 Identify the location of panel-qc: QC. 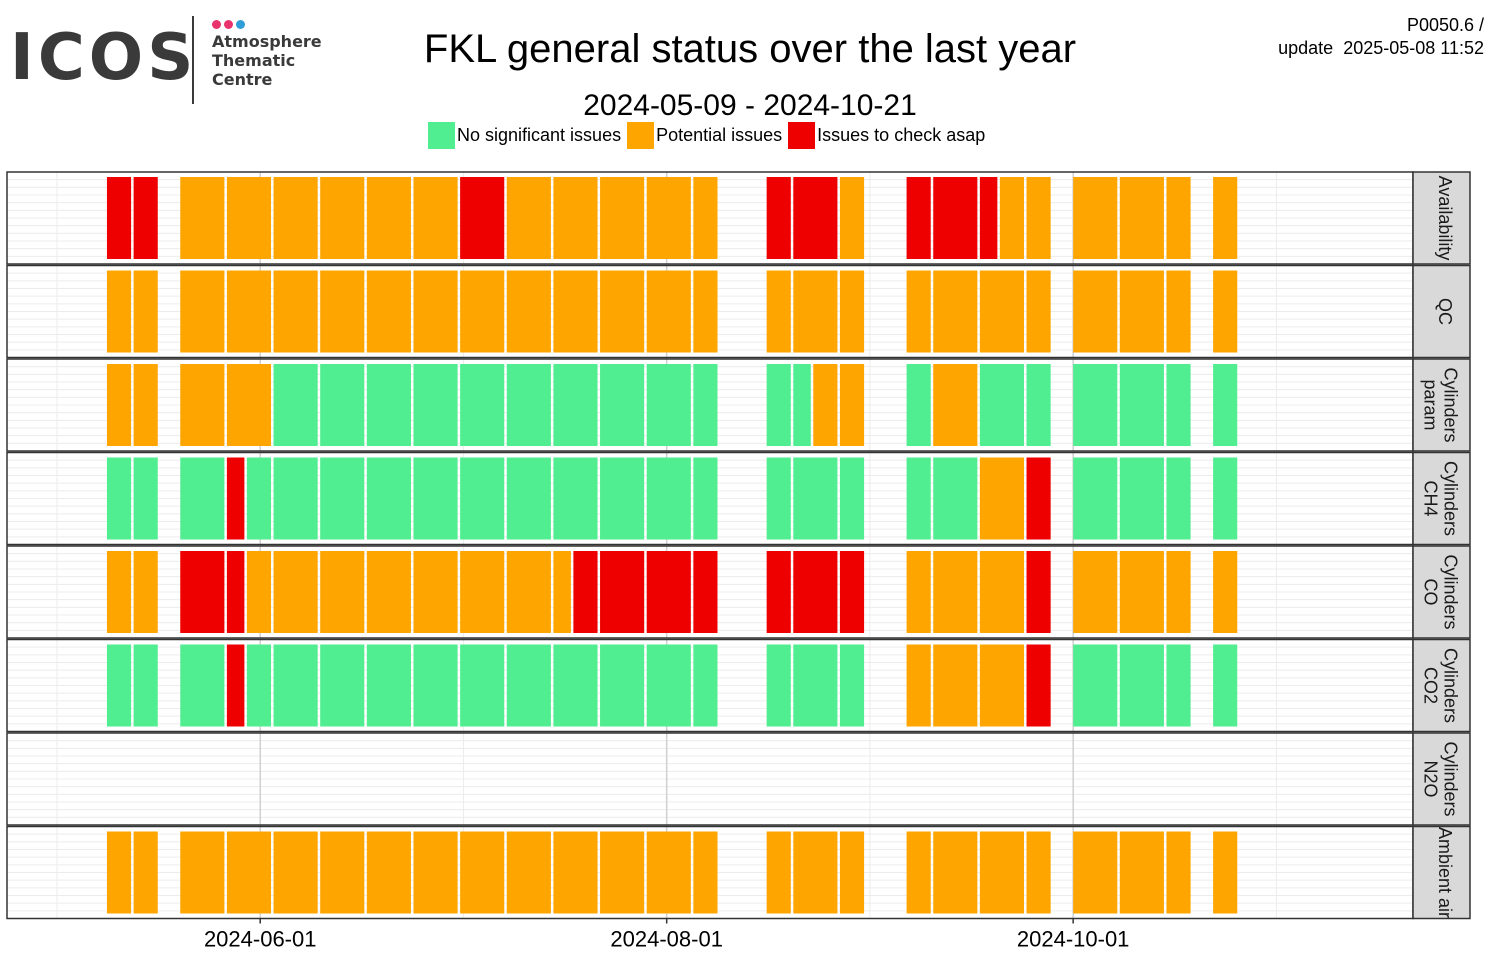
(738, 311).